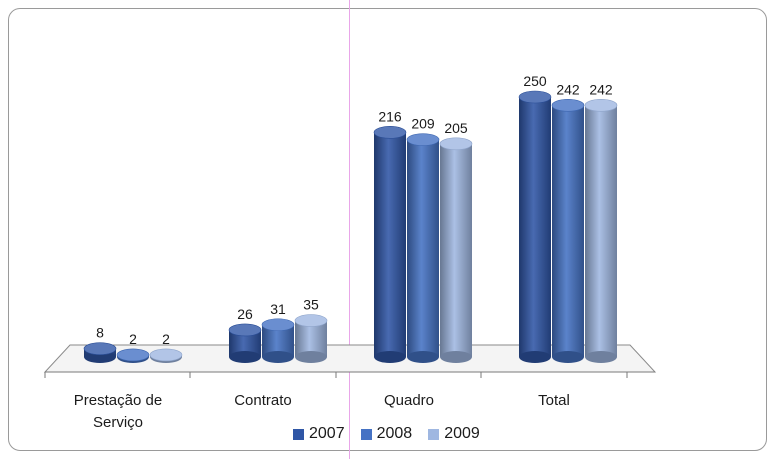  What do you see at coordinates (366, 434) in the screenshot?
I see `legend-swatch-2008` at bounding box center [366, 434].